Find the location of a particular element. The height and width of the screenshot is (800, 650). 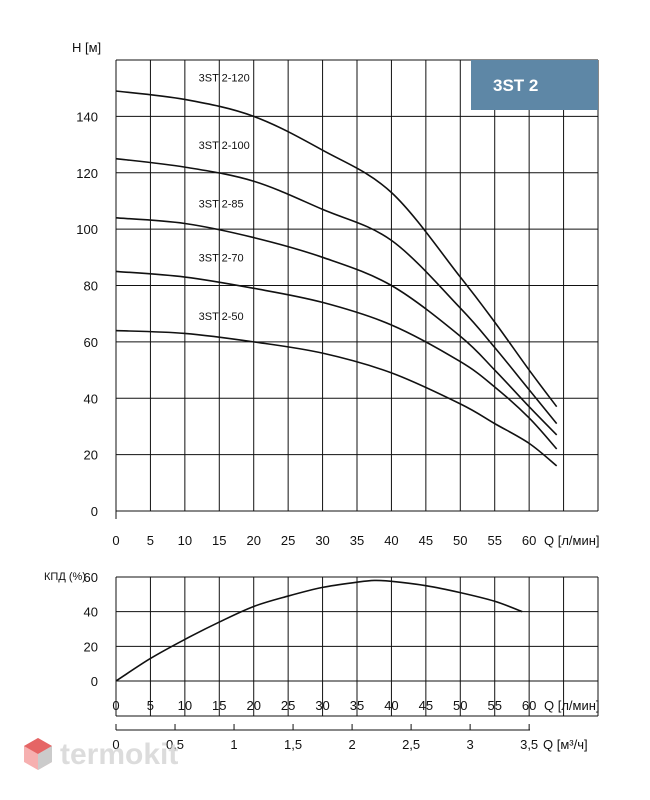

watermark-text: termokit is located at coordinates (119, 754).